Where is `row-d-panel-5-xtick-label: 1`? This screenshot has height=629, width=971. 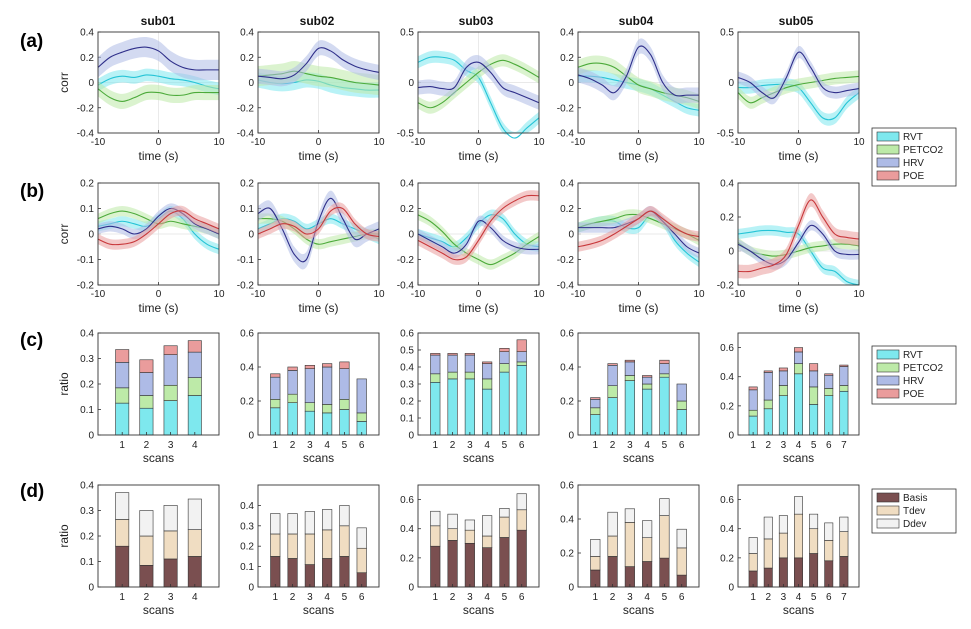 row-d-panel-5-xtick-label: 1 is located at coordinates (753, 597).